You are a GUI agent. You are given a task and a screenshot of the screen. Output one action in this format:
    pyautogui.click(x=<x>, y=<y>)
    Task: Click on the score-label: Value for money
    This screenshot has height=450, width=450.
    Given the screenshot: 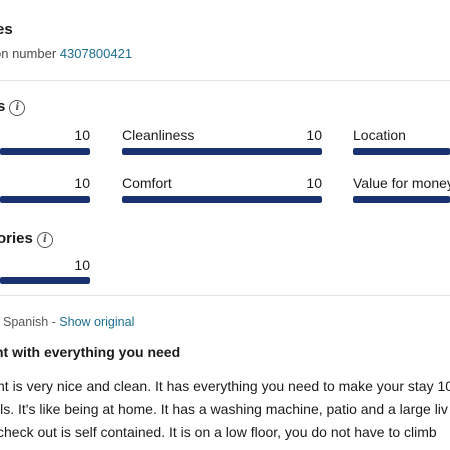 What is the action you would take?
    pyautogui.click(x=401, y=183)
    